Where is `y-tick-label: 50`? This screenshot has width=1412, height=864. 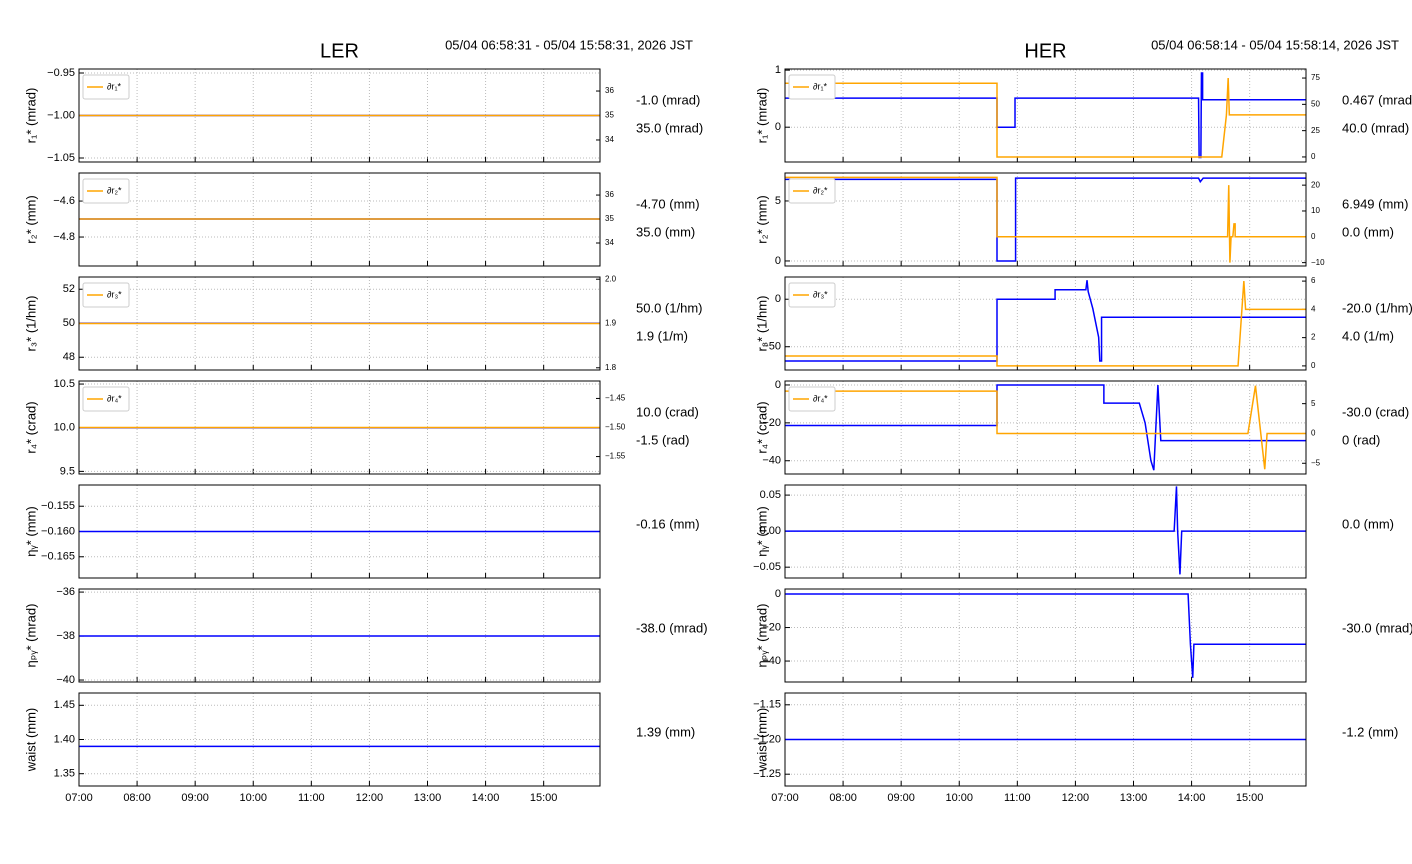
y-tick-label: 50 is located at coordinates (69, 323).